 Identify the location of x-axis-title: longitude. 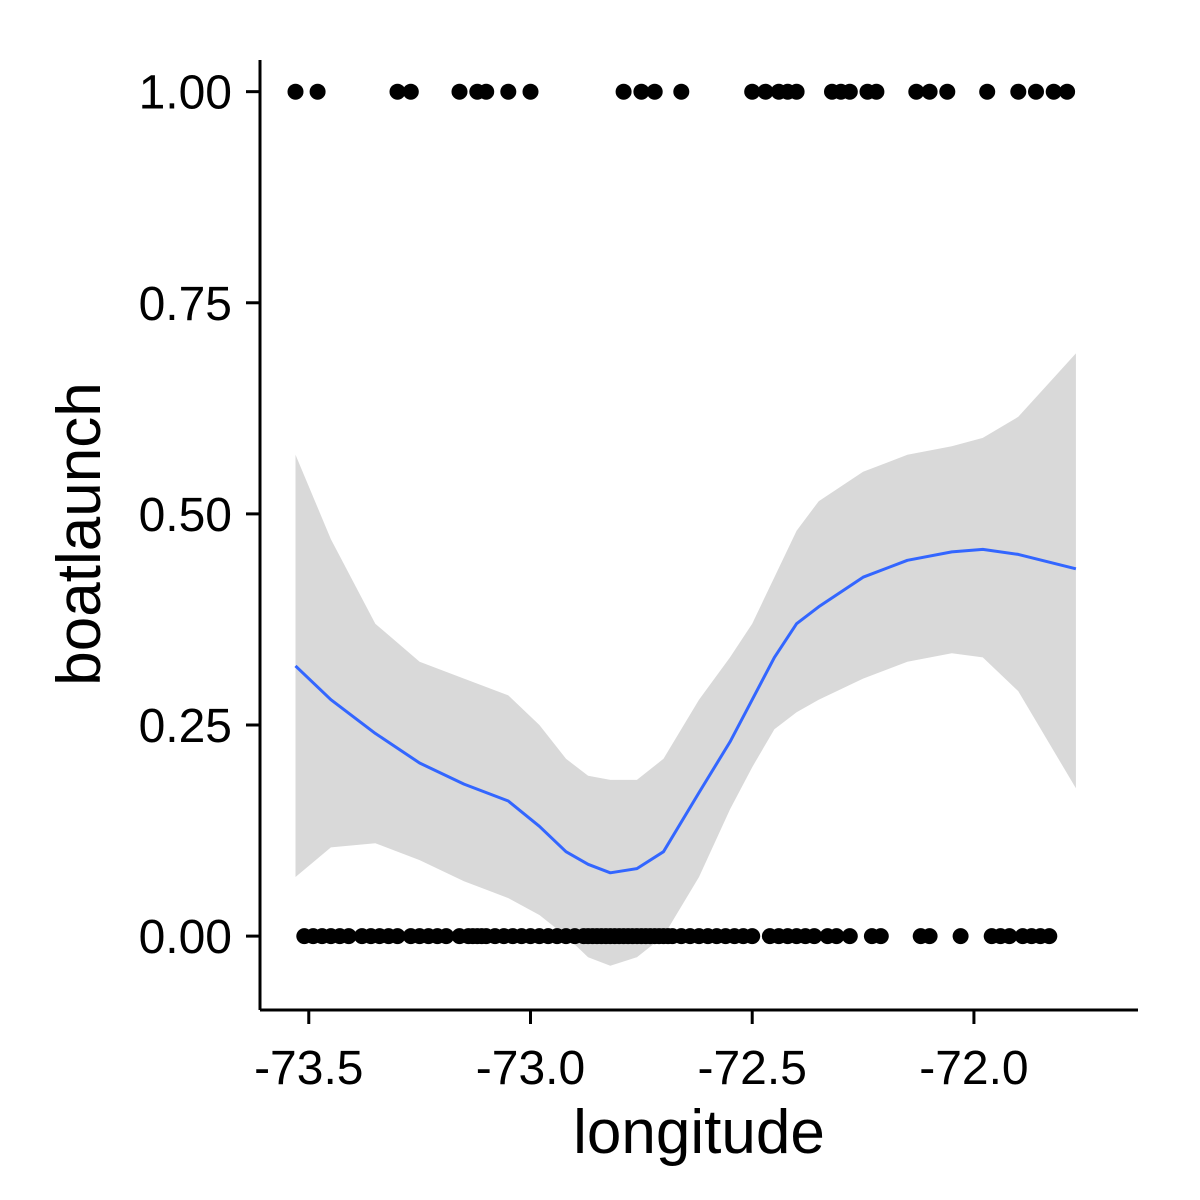
(699, 1132).